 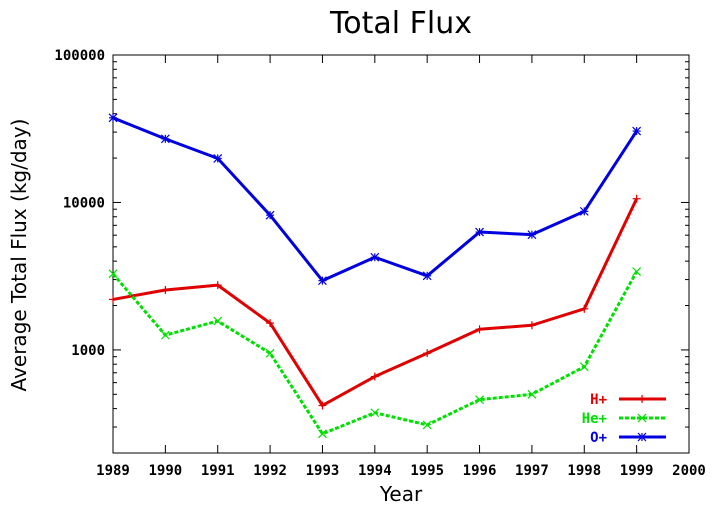 What do you see at coordinates (532, 471) in the screenshot?
I see `x-tick-label: 1997` at bounding box center [532, 471].